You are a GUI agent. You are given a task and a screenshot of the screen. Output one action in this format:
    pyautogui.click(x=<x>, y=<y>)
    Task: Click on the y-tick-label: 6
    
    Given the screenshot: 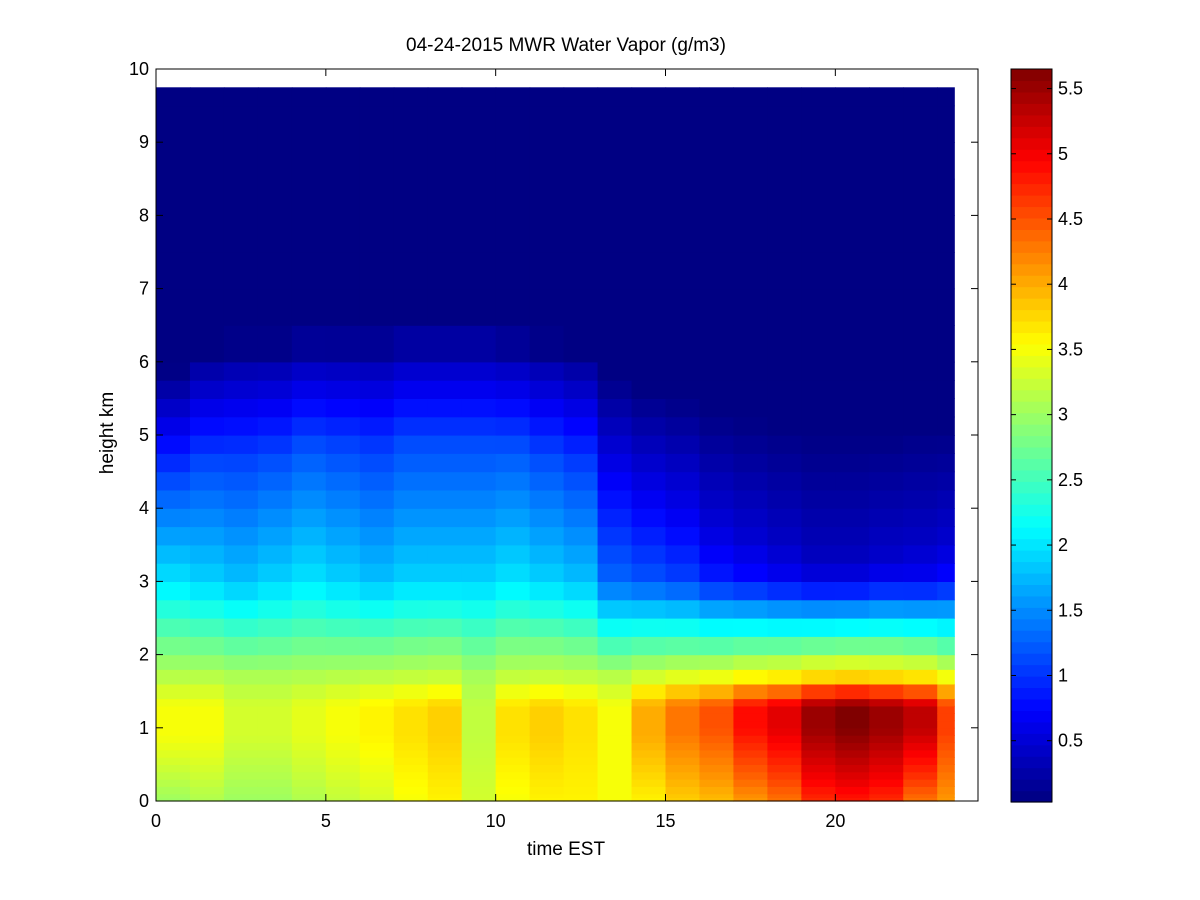 What is the action you would take?
    pyautogui.click(x=144, y=362)
    